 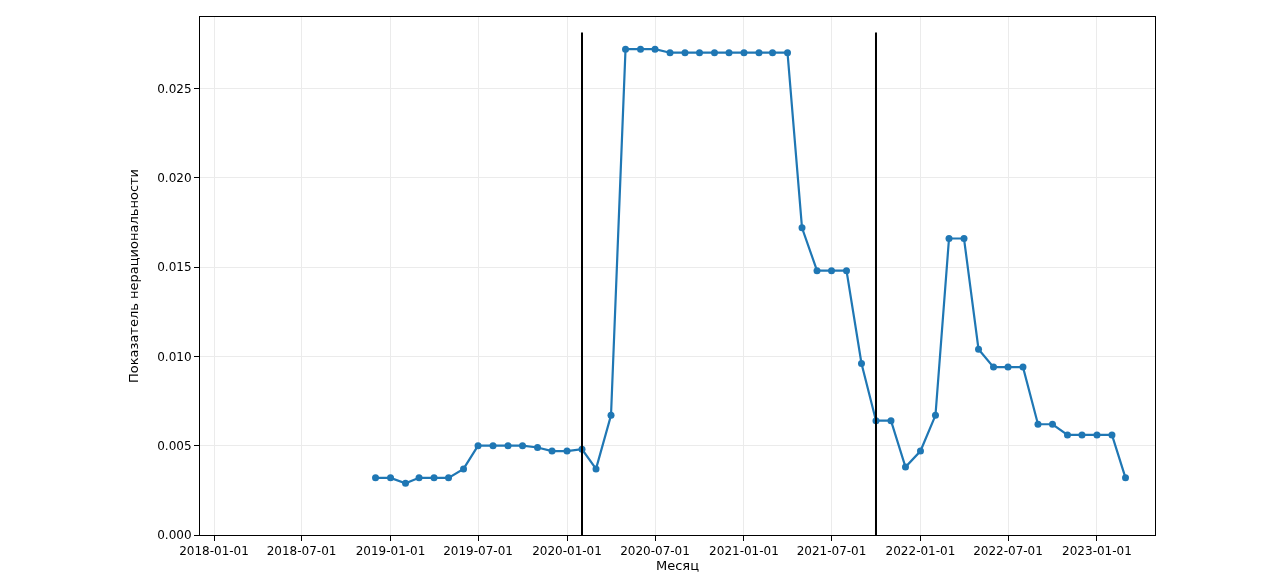 I want to click on x-tick-label: 2022-07-01, so click(x=1008, y=551).